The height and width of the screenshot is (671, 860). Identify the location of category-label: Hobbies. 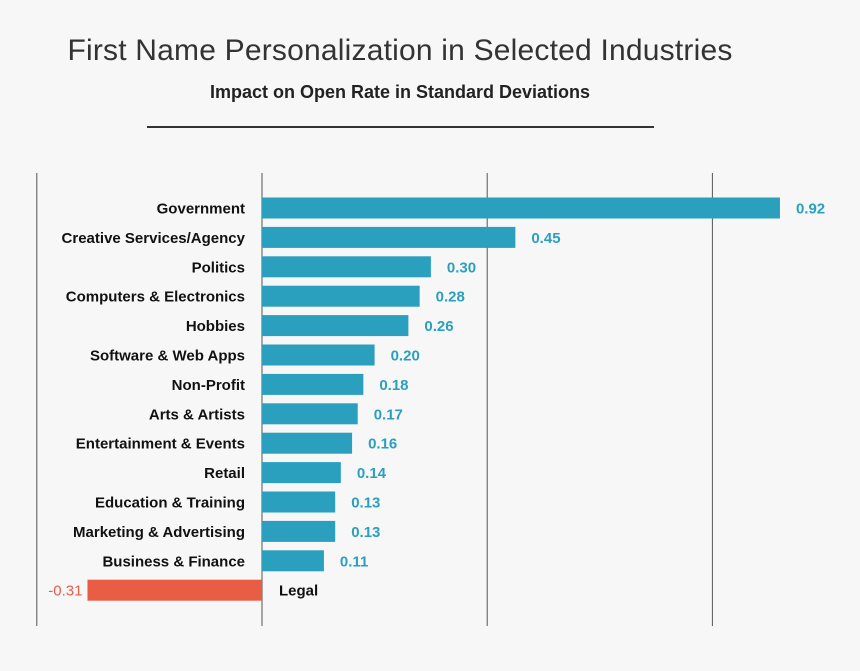
(215, 326).